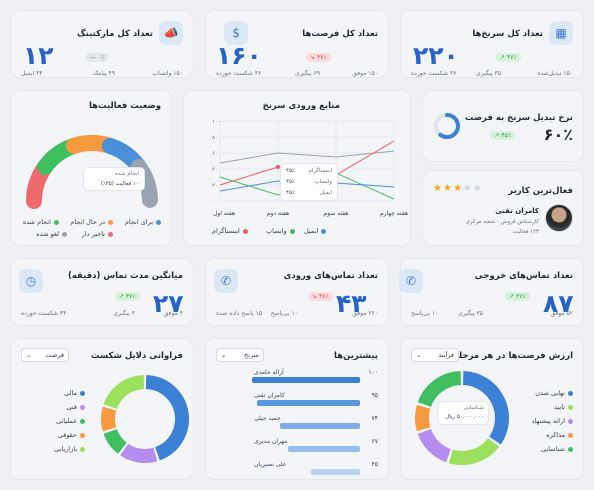 The image size is (594, 490). What do you see at coordinates (463, 413) in the screenshot?
I see `pipeline-tooltip: شناسایی ۵۰,۰۰۰,۰۰۰ ریال` at bounding box center [463, 413].